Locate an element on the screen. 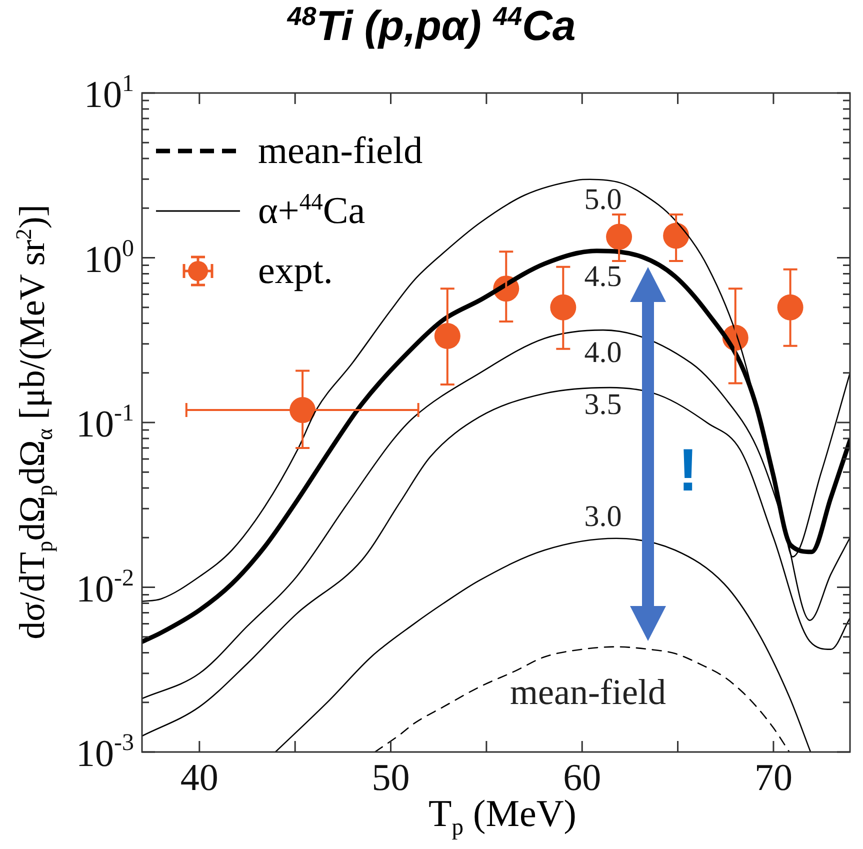 The height and width of the screenshot is (849, 863). x-tick-label: 40 is located at coordinates (199, 778).